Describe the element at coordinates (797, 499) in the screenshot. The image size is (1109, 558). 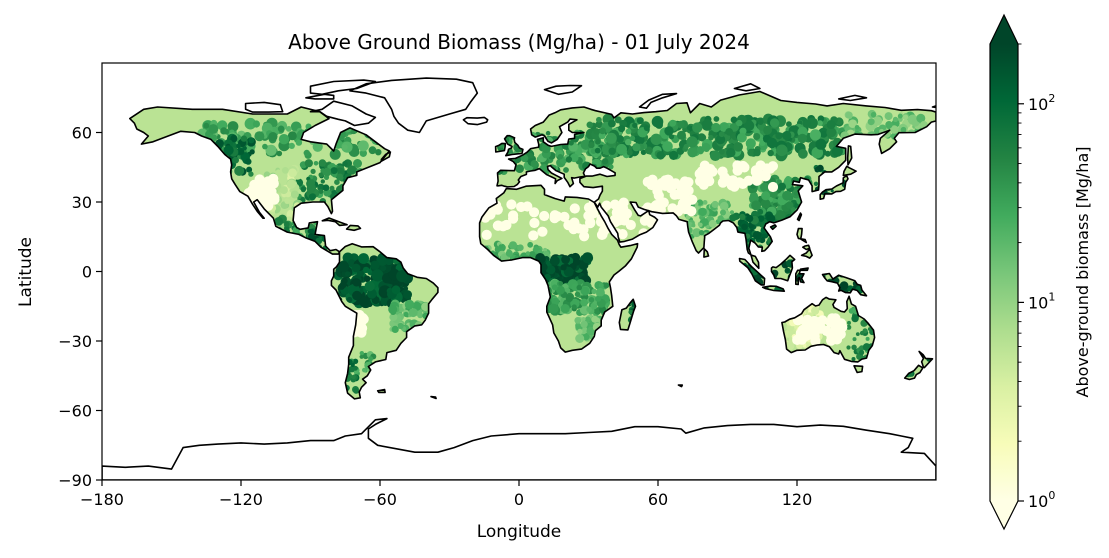
I see `x-tick-label: 120` at that location.